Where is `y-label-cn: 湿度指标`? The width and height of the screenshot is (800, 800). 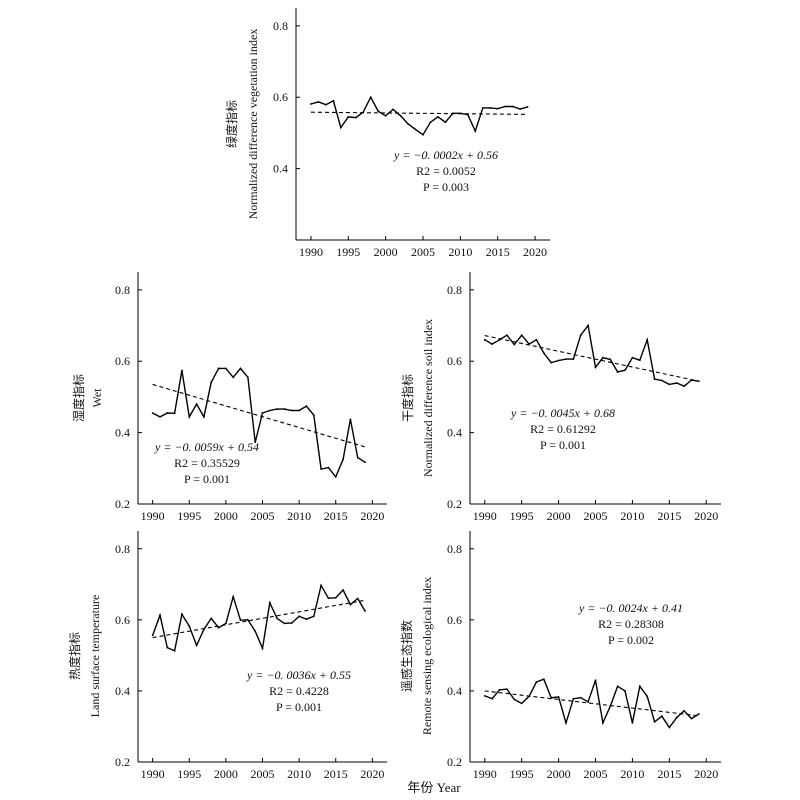
y-label-cn: 湿度指标 is located at coordinates (78, 398).